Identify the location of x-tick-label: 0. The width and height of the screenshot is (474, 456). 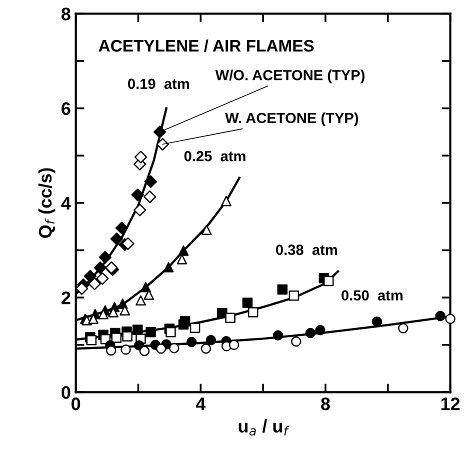
(76, 404).